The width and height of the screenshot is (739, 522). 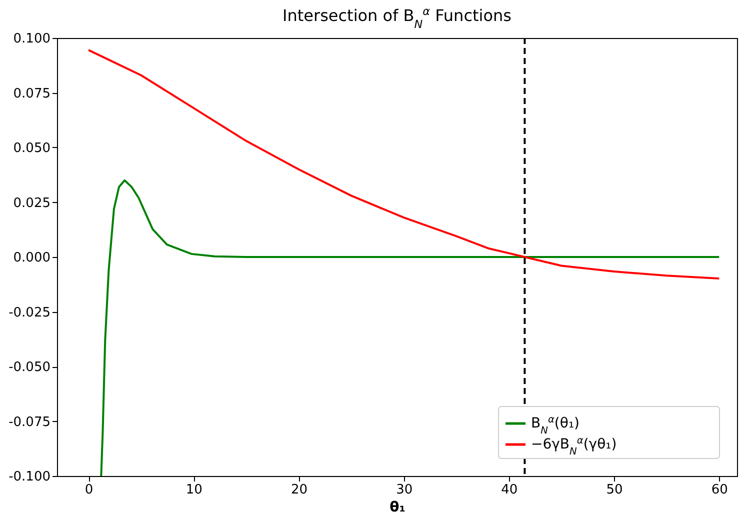 What do you see at coordinates (509, 490) in the screenshot?
I see `x-tick-label: 40` at bounding box center [509, 490].